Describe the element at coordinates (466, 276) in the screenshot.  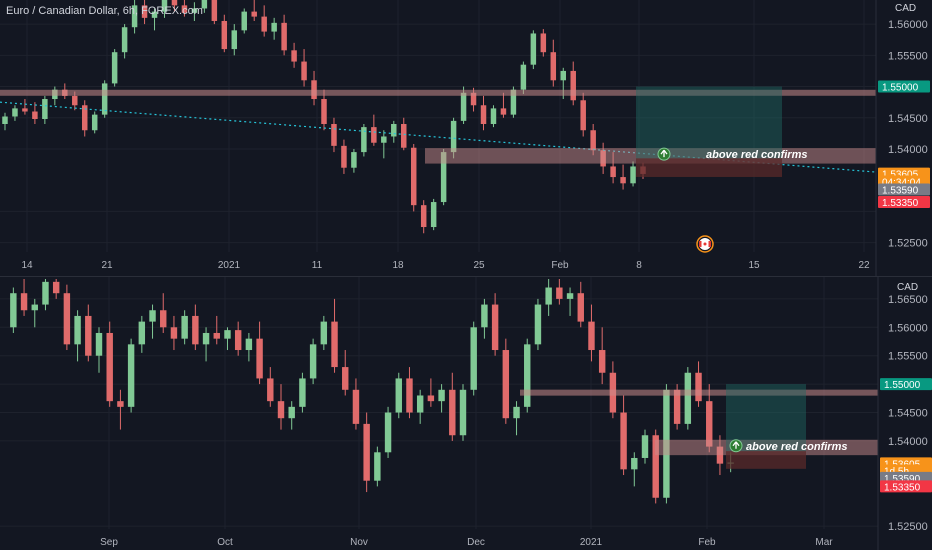
I see `pane-separator` at that location.